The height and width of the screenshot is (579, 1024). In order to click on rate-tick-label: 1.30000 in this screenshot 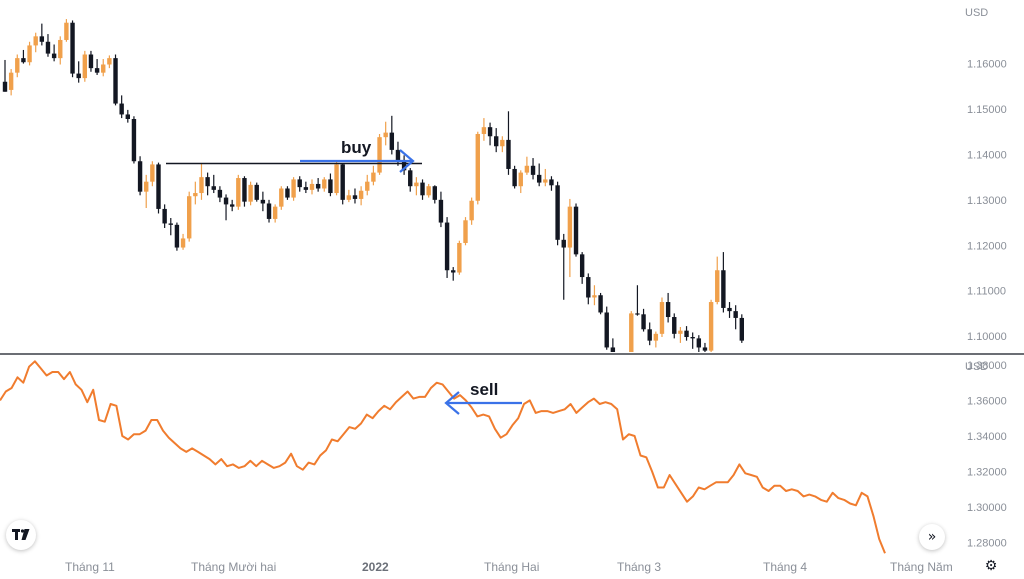, I will do `click(987, 508)`.